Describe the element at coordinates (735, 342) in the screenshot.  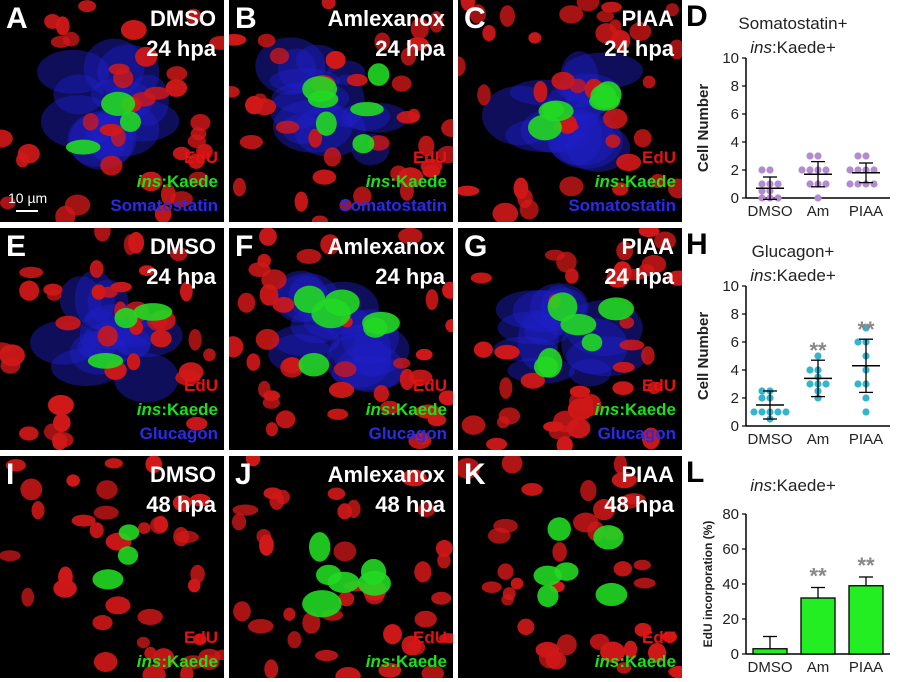
I see `y-tick-label: 6` at that location.